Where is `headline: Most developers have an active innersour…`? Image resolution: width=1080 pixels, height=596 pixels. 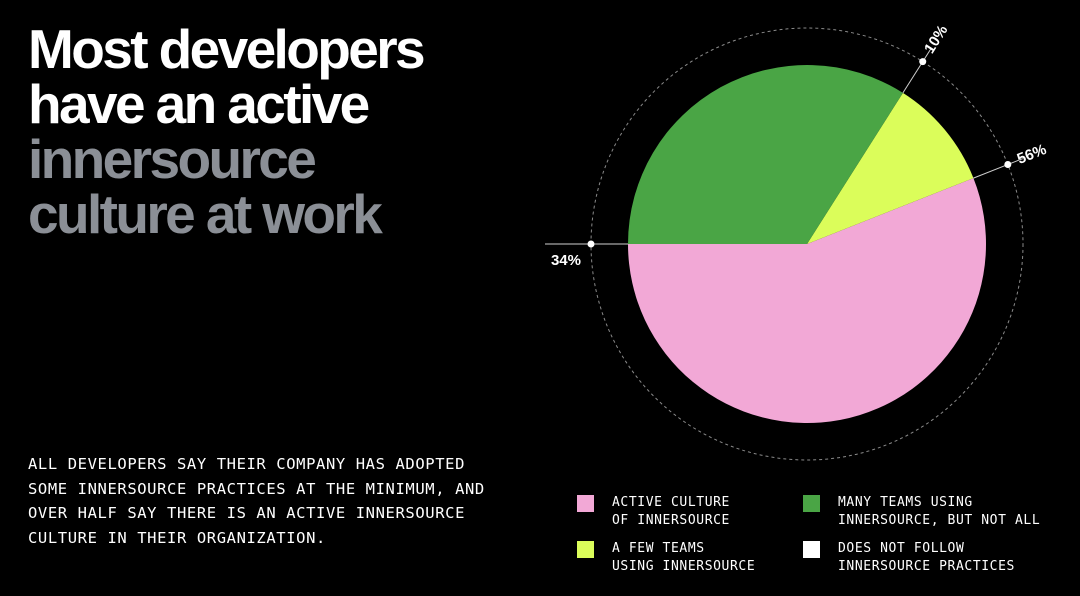
headline: Most developers have an active innersour… is located at coordinates (227, 131).